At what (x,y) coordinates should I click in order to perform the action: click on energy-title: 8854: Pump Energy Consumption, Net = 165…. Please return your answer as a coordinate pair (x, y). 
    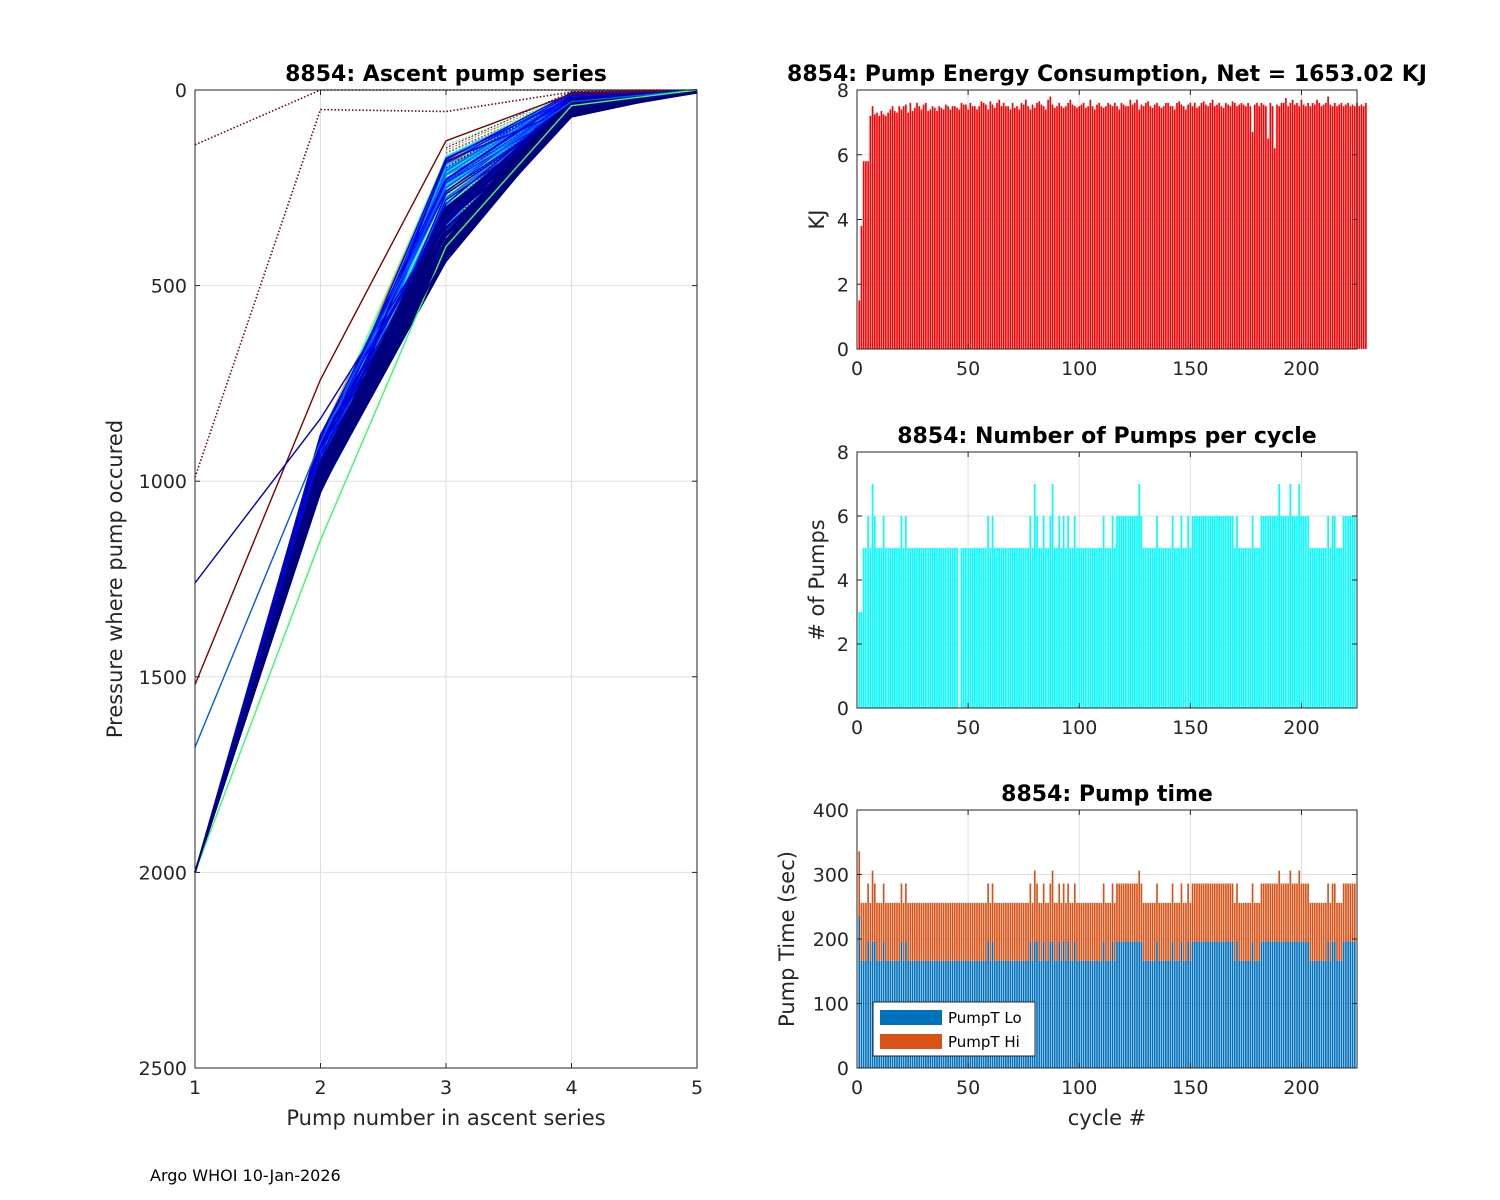
    Looking at the image, I should click on (1107, 74).